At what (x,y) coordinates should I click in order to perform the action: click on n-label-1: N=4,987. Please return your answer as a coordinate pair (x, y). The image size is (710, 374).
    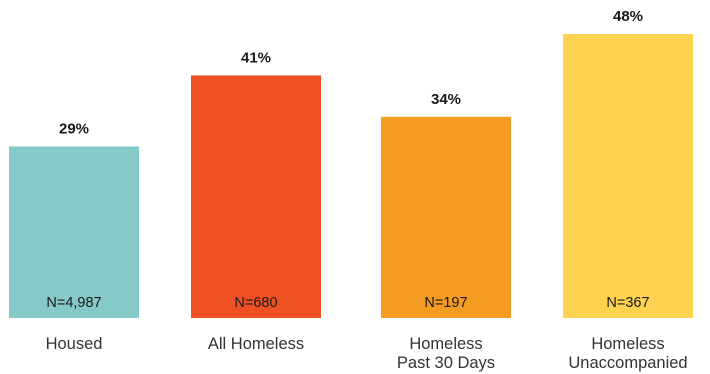
    Looking at the image, I should click on (73, 303).